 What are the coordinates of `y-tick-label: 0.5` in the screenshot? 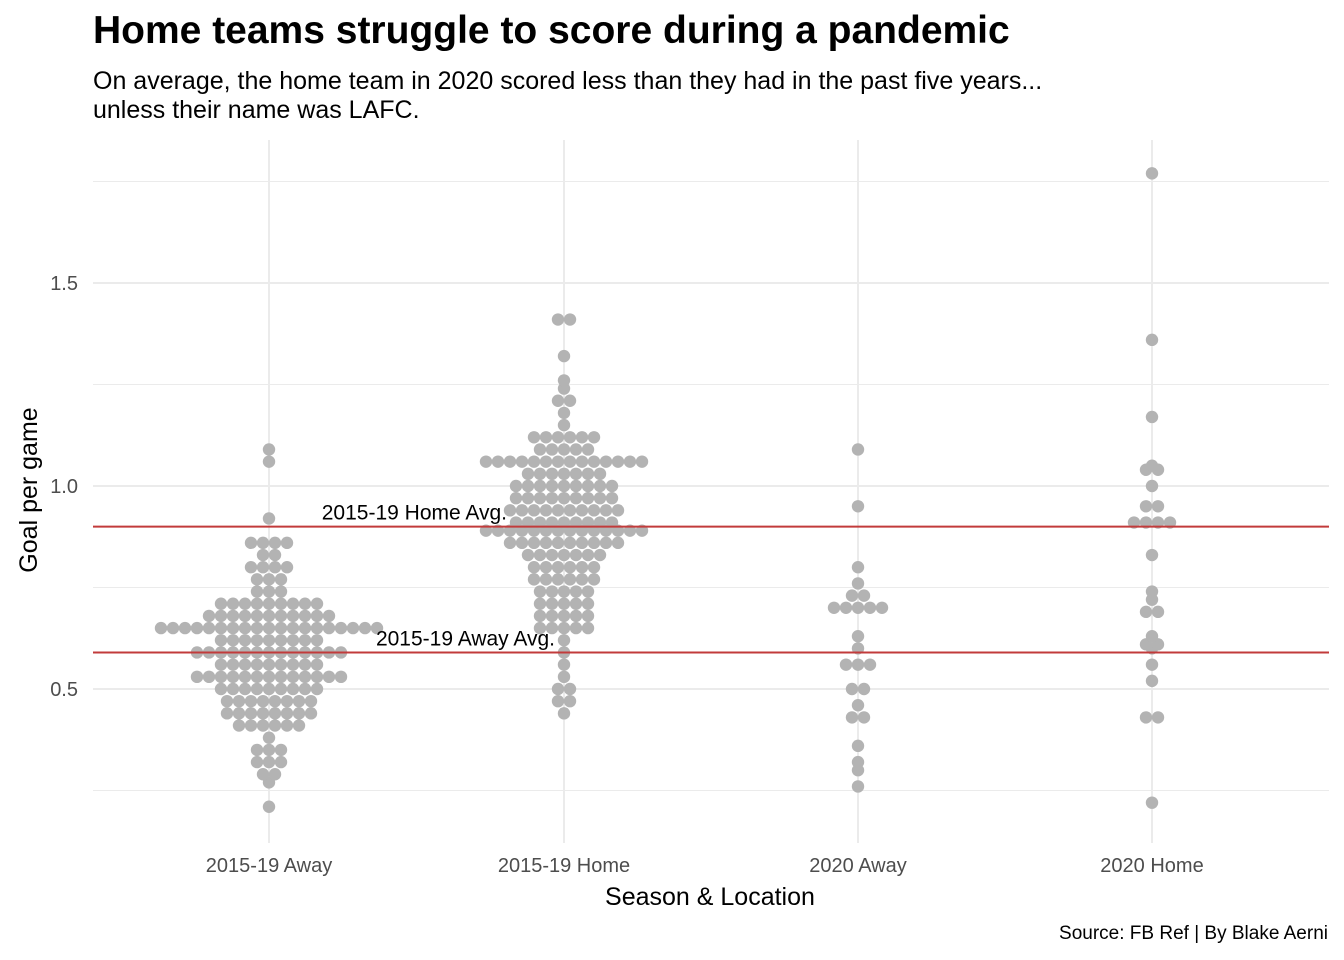 It's located at (64, 690).